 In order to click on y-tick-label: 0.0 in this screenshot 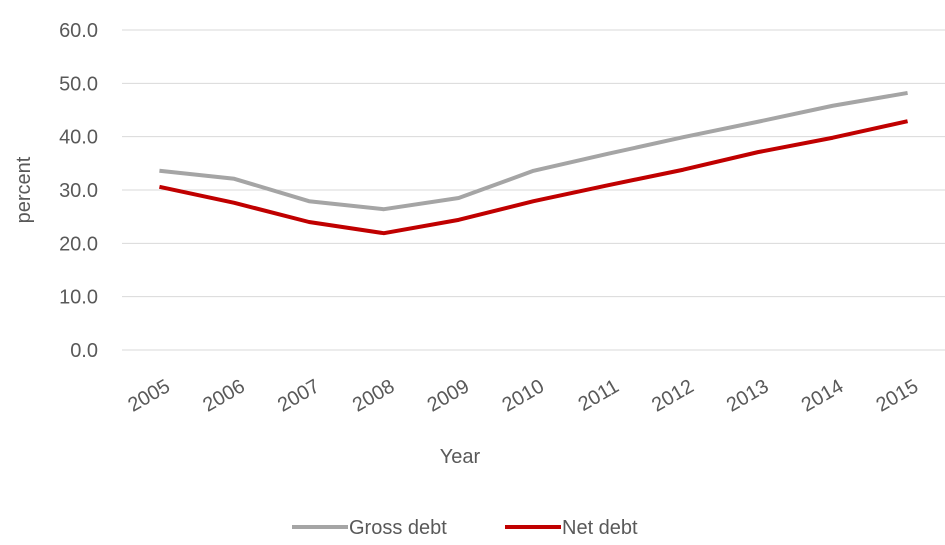, I will do `click(84, 351)`.